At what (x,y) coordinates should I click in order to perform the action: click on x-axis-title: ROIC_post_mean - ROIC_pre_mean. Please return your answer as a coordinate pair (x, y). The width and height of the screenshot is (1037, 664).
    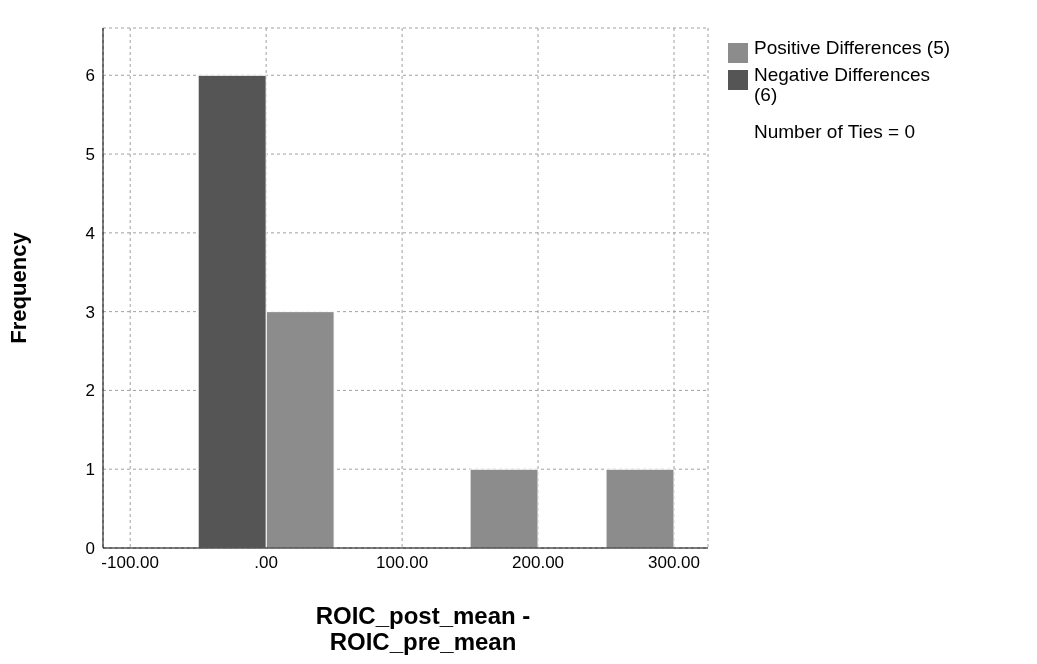
    Looking at the image, I should click on (423, 628).